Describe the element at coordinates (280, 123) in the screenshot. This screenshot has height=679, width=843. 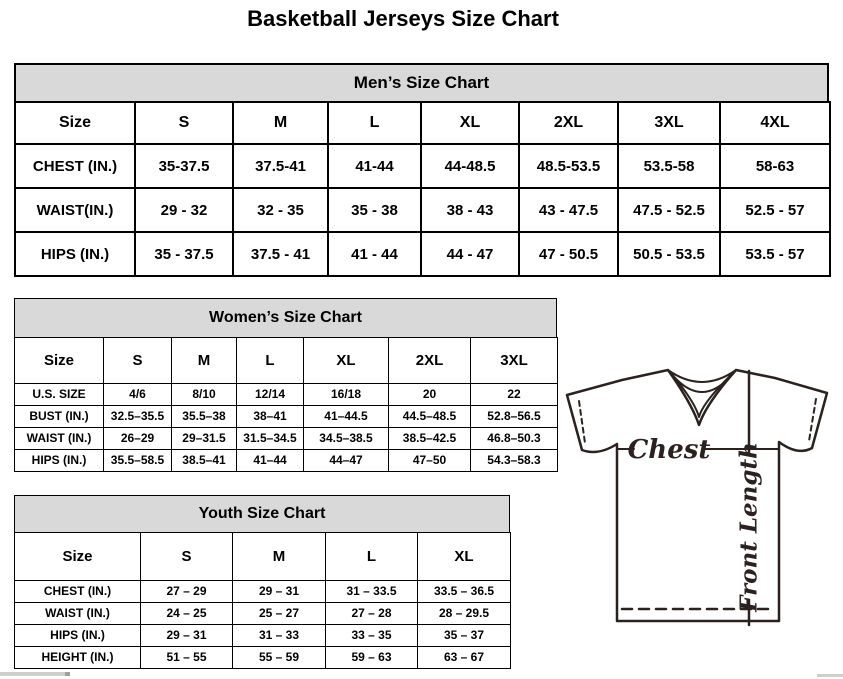
I see `mens-col-header-m: M` at that location.